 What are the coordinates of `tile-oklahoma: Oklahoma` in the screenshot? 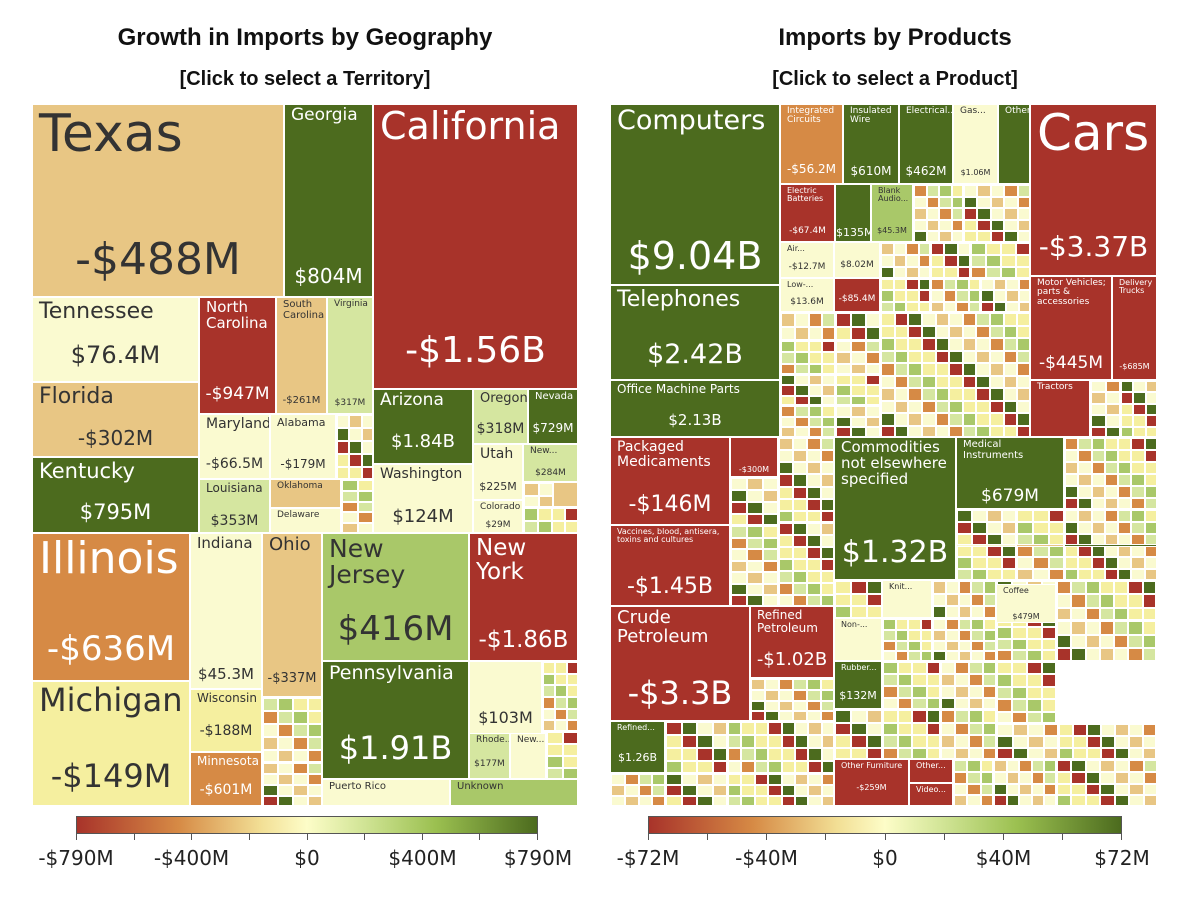 It's located at (305, 493).